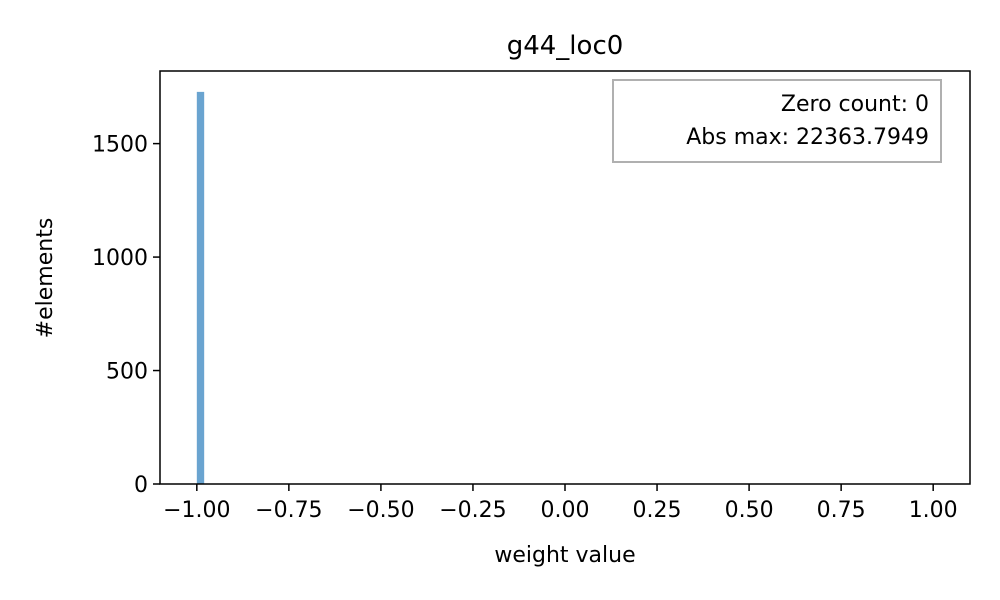 The image size is (1000, 600). What do you see at coordinates (933, 510) in the screenshot?
I see `x-tick-label: 1.00` at bounding box center [933, 510].